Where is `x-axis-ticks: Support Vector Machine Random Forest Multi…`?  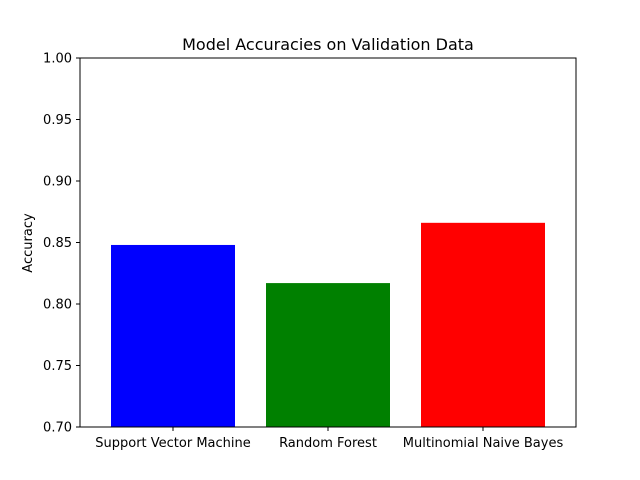 x-axis-ticks: Support Vector Machine Random Forest Multi… is located at coordinates (329, 439).